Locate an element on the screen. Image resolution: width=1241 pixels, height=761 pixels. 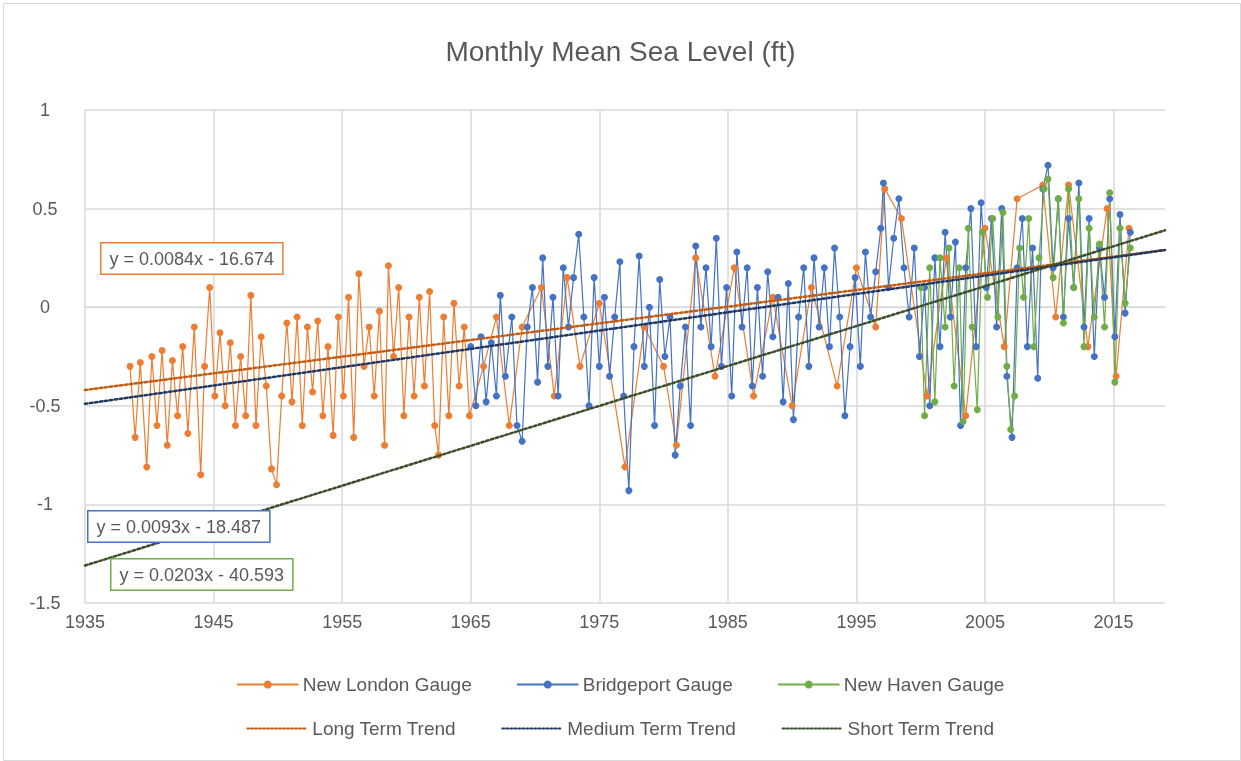
y-tick-label: -0.5 is located at coordinates (45, 405).